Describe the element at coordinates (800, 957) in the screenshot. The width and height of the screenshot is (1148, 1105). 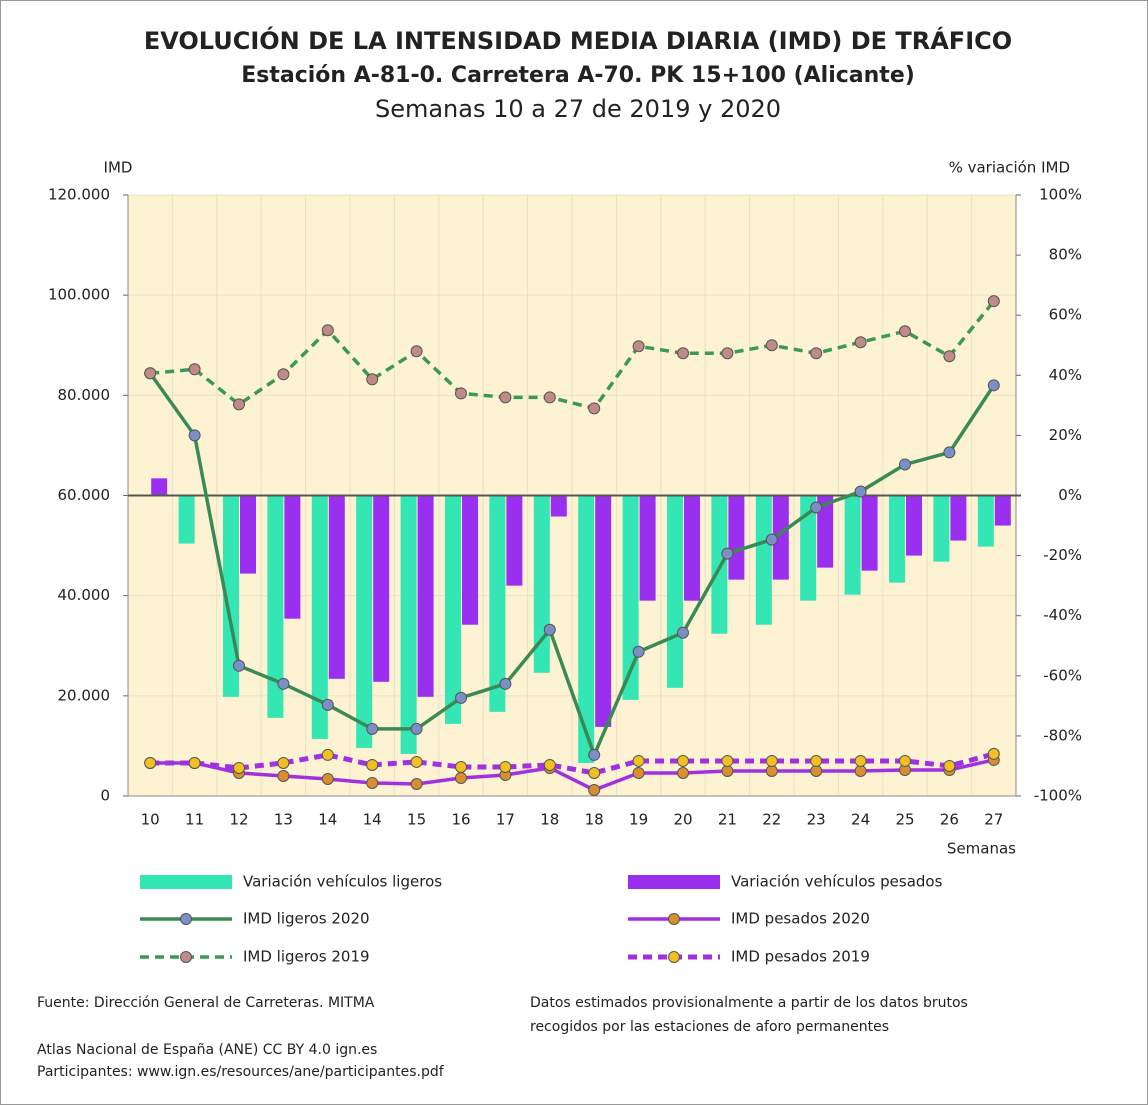
I see `legend-label: IMD pesados 2019` at that location.